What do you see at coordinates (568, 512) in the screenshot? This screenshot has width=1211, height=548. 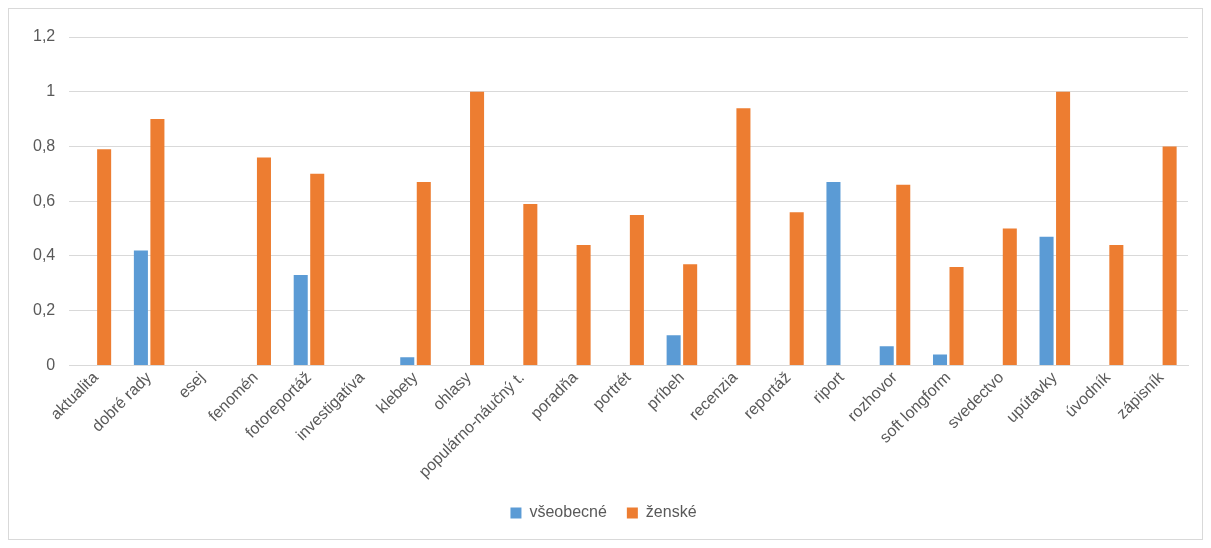 I see `legend-label: všeobecné` at bounding box center [568, 512].